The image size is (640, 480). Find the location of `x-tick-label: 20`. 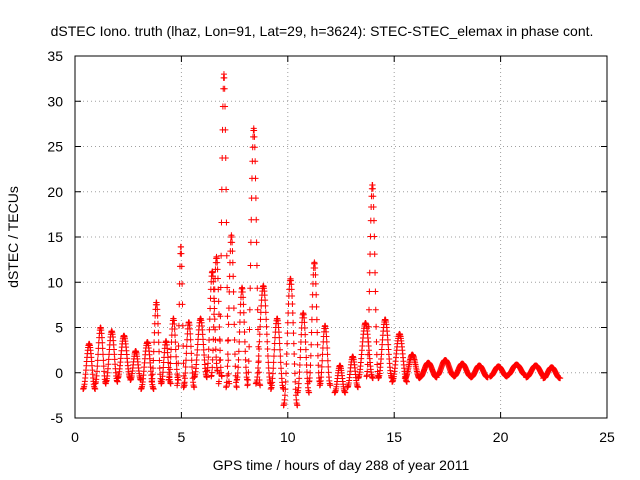

x-tick-label: 20 is located at coordinates (501, 437).